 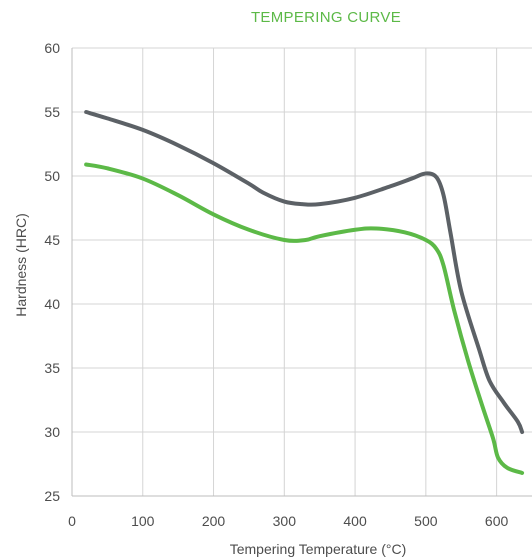 What do you see at coordinates (285, 521) in the screenshot?
I see `x-tick-label: 300` at bounding box center [285, 521].